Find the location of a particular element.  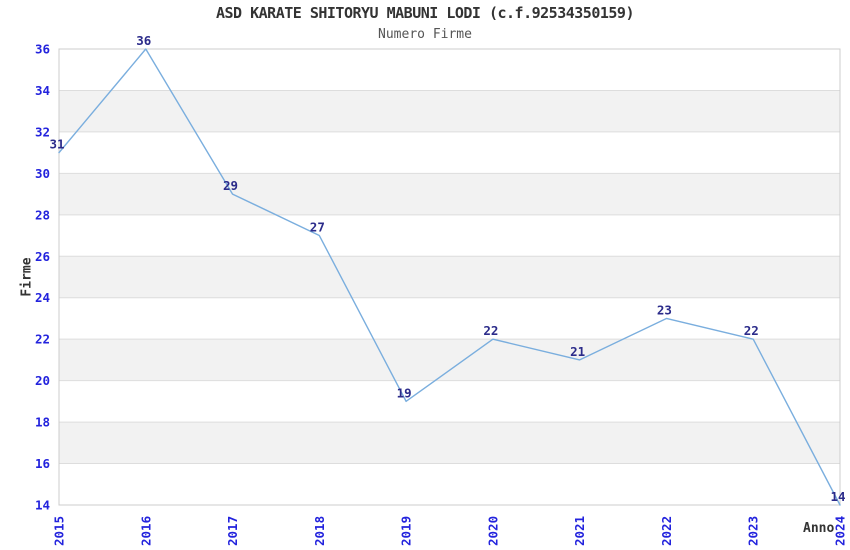

y-tick-label: 26 is located at coordinates (42, 256).